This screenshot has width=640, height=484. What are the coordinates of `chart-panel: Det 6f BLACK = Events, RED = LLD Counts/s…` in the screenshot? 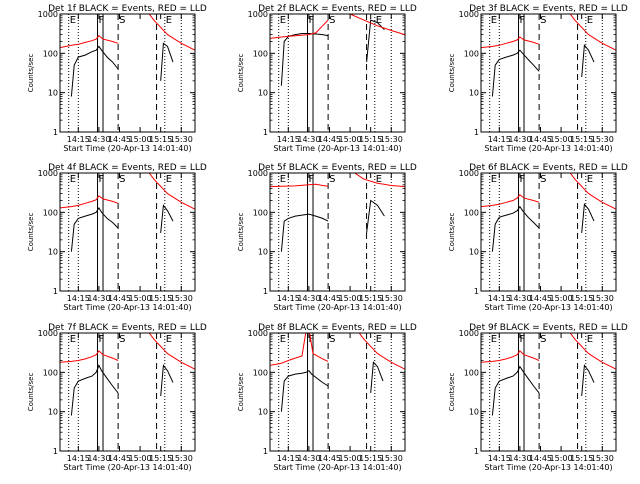 It's located at (538, 237).